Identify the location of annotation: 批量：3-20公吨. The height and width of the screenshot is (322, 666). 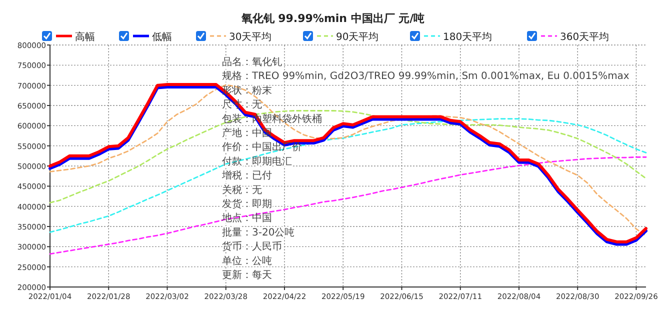
(258, 232).